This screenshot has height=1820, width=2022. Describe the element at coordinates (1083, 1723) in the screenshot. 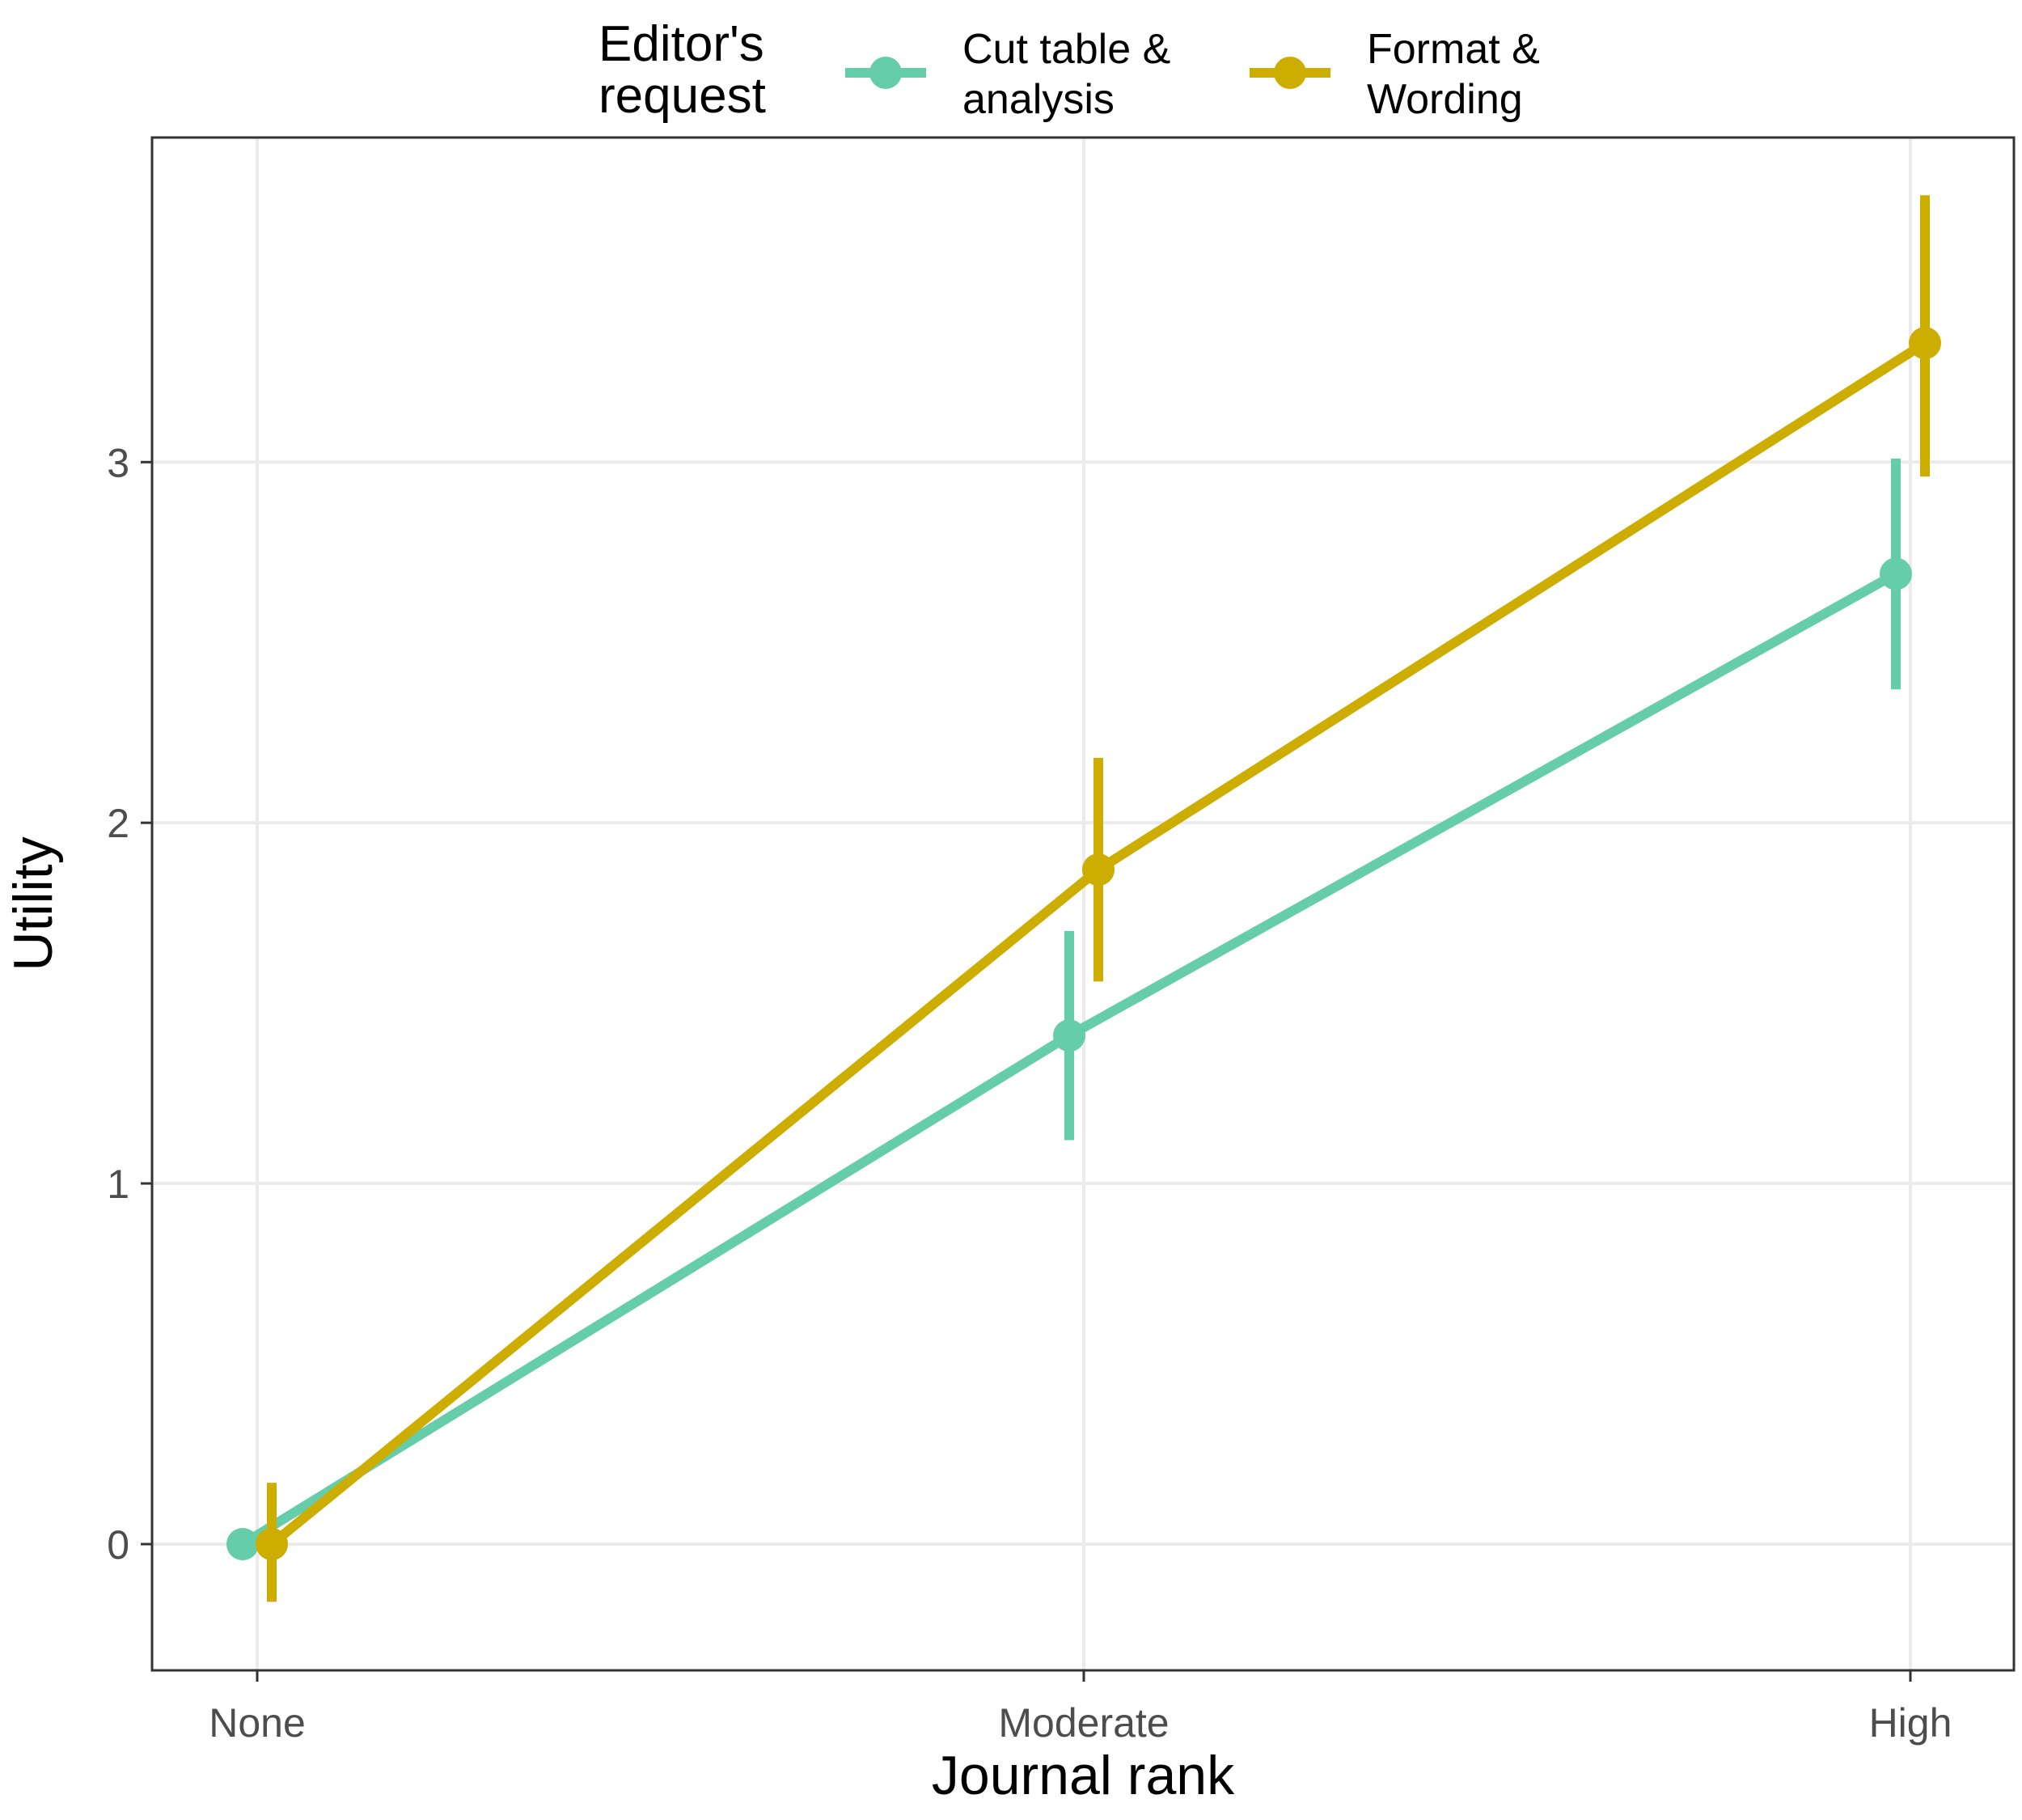

I see `x-tick-label-1: Moderate` at that location.